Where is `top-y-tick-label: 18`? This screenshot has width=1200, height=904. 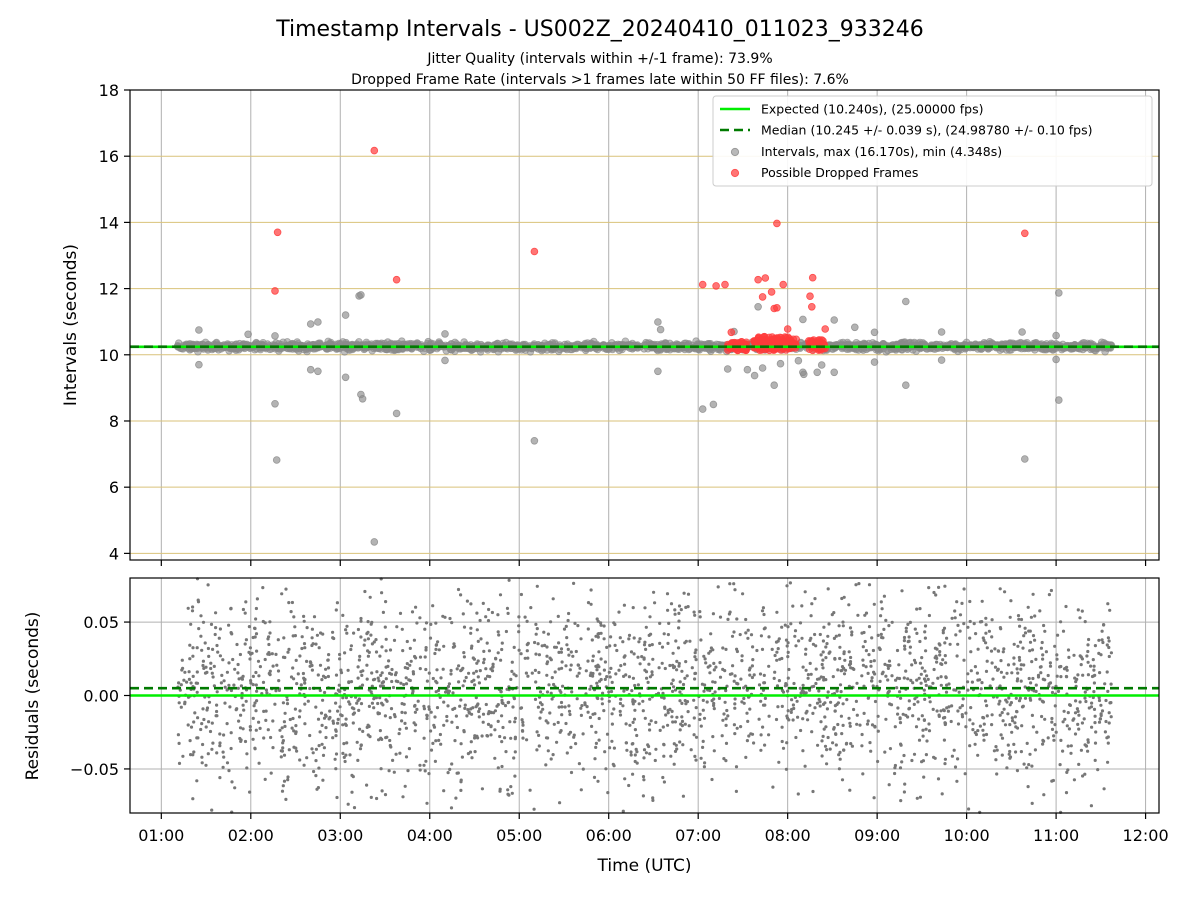
top-y-tick-label: 18 is located at coordinates (109, 90).